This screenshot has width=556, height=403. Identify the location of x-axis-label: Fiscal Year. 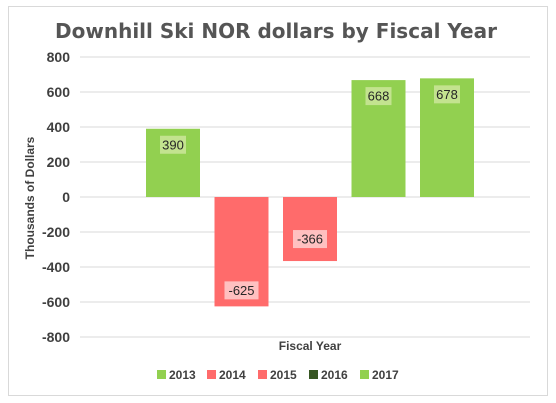
(310, 346).